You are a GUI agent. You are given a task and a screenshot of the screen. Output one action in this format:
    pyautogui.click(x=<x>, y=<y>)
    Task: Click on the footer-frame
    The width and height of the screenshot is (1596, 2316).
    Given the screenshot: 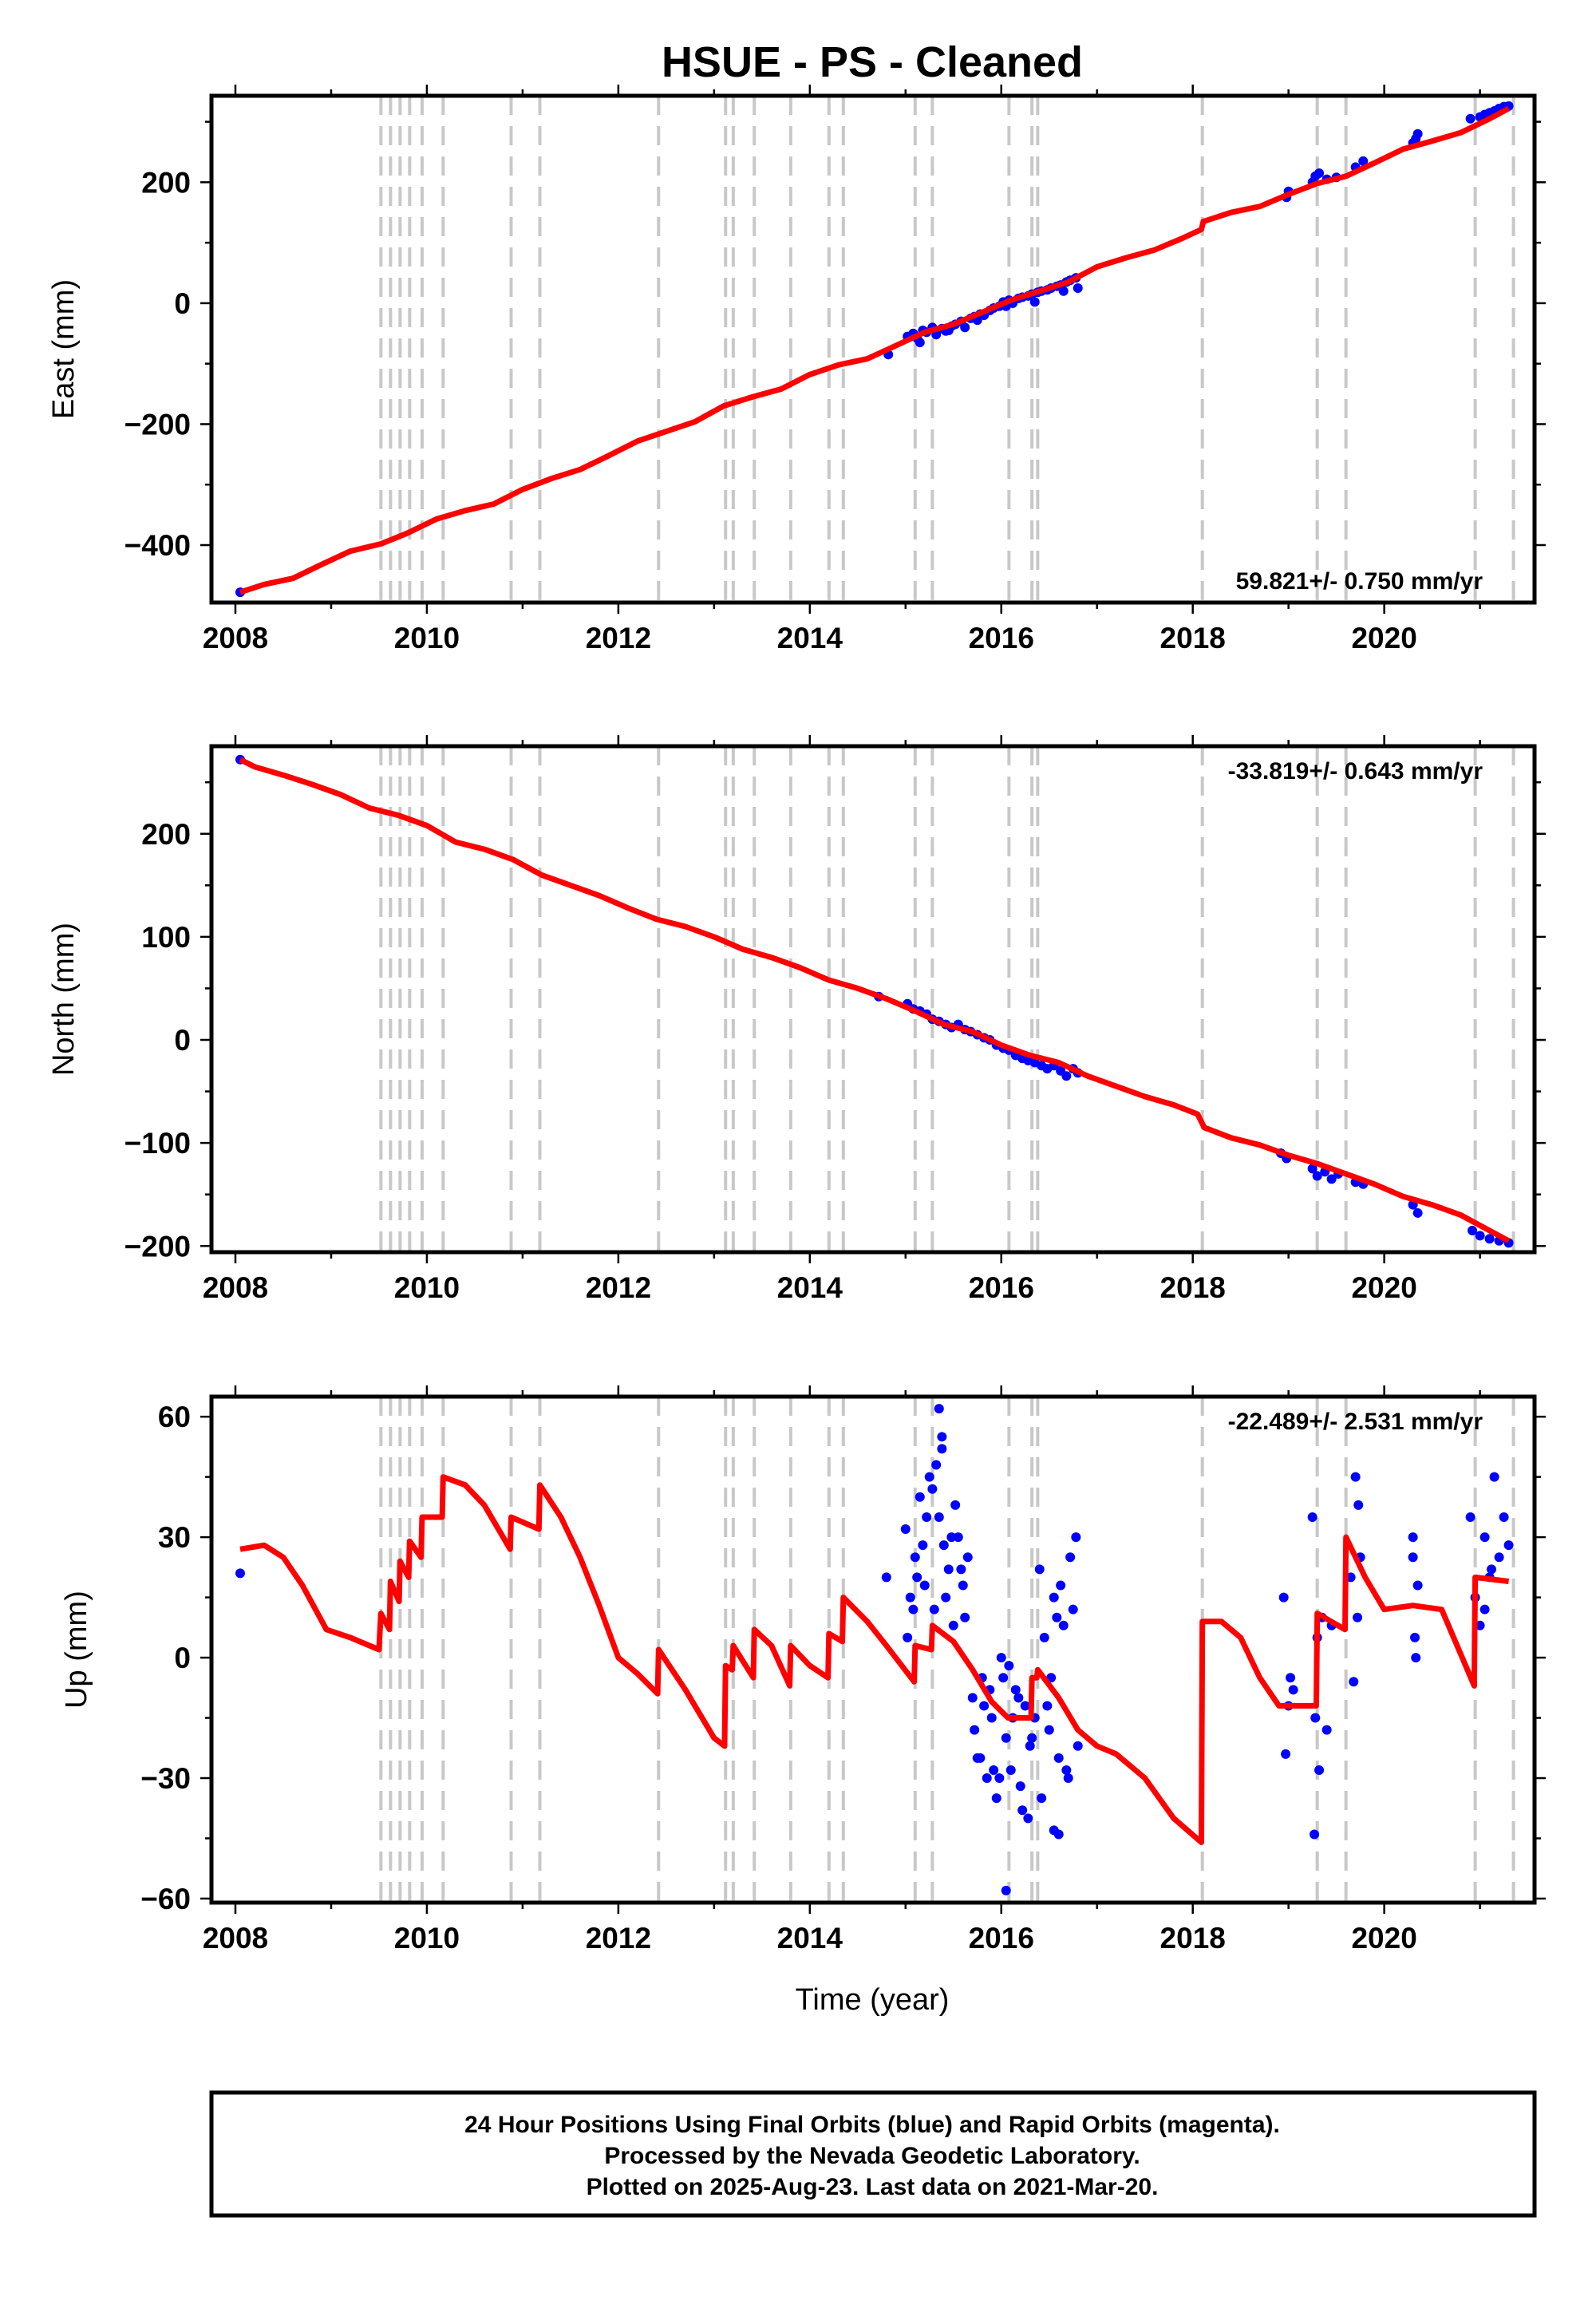 What is the action you would take?
    pyautogui.click(x=873, y=2154)
    